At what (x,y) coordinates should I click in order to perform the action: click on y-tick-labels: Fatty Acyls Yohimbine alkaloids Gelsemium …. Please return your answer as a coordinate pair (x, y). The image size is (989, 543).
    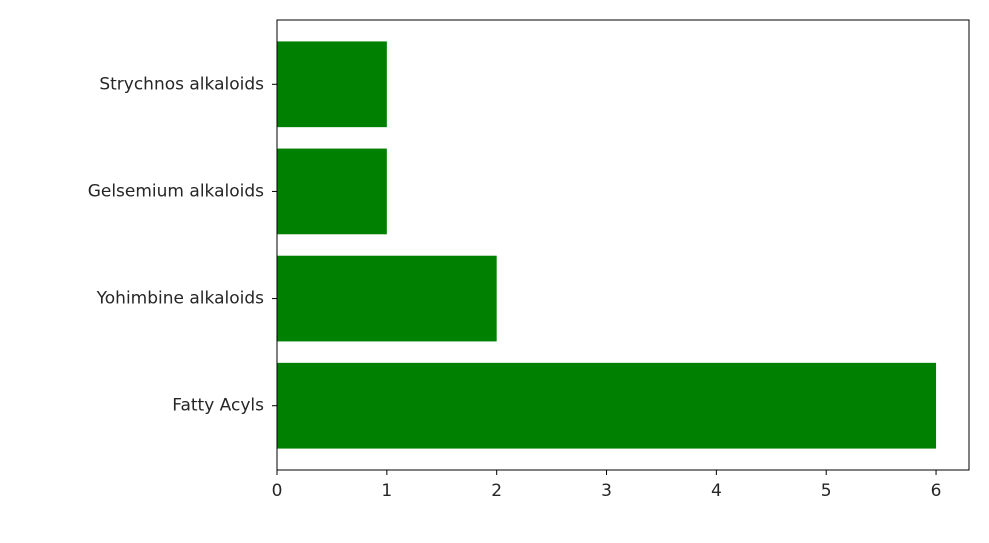
    Looking at the image, I should click on (182, 245).